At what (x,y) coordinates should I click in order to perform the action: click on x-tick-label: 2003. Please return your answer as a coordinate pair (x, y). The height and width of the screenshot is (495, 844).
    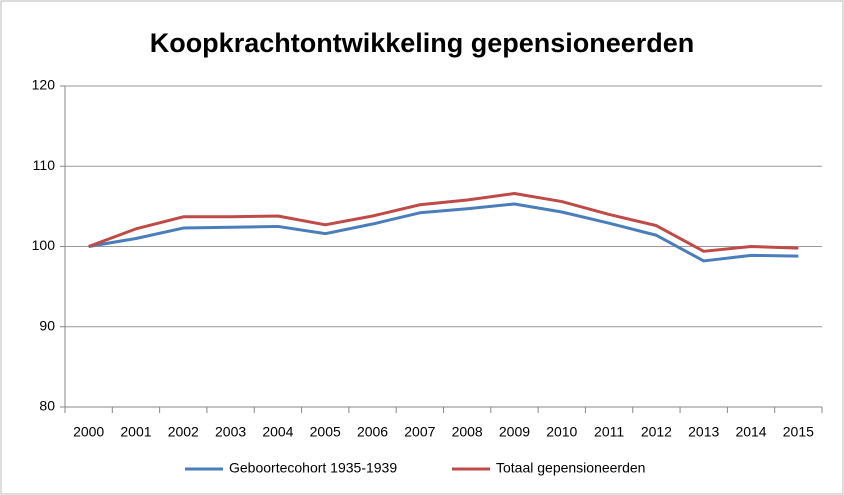
    Looking at the image, I should click on (230, 432).